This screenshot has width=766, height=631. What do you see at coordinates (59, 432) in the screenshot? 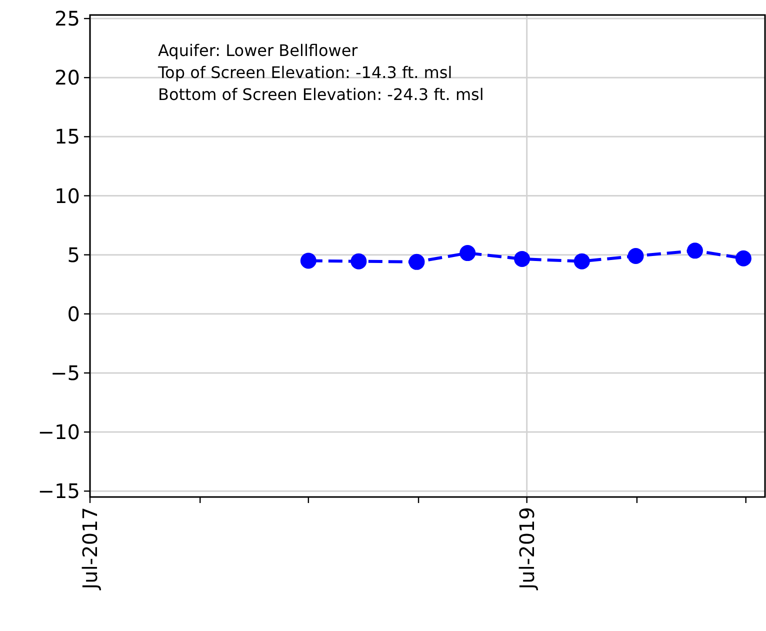
I see `y-tick-label: −10` at bounding box center [59, 432].